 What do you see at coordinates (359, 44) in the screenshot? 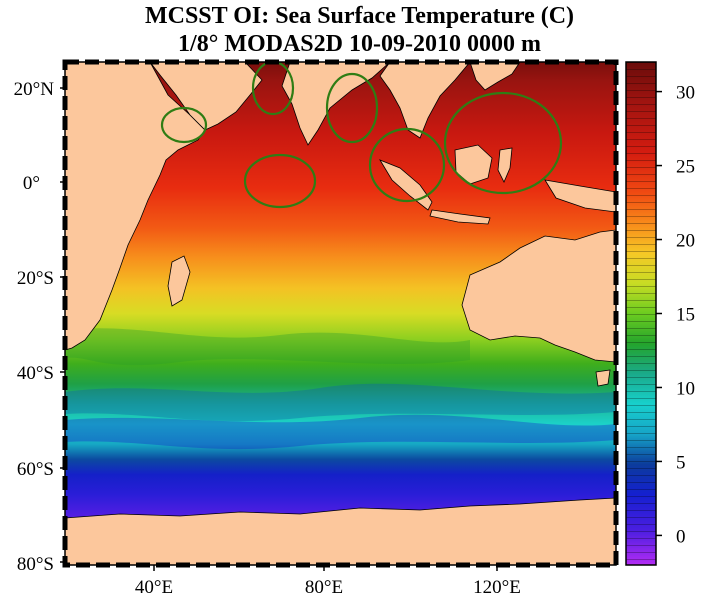
I see `map-subtitle: 1/8° MODAS2D 10-09-2010 0000 m` at bounding box center [359, 44].